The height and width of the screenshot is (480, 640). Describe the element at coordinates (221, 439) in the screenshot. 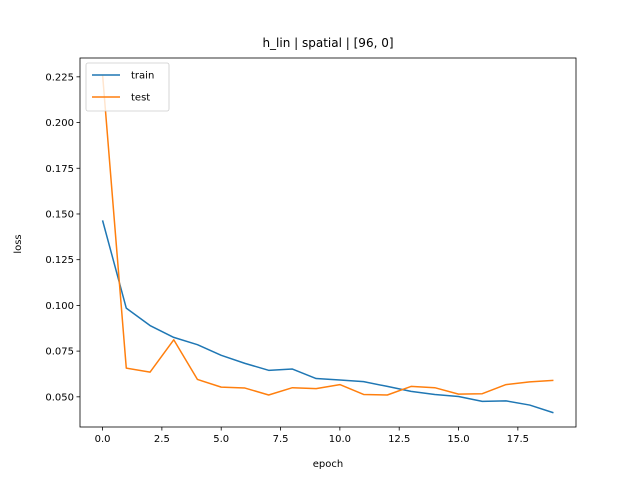

I see `x-tick-label: 5.0` at that location.